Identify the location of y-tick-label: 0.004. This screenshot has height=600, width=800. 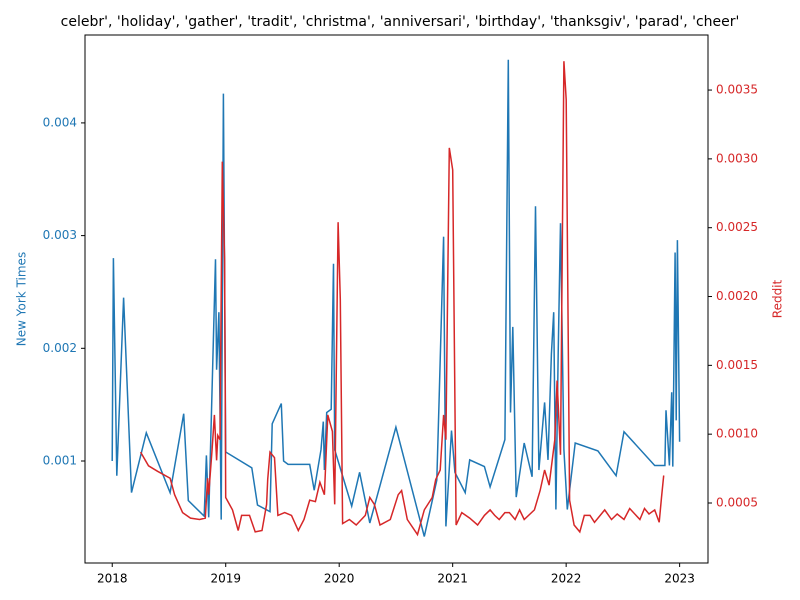
(60, 122).